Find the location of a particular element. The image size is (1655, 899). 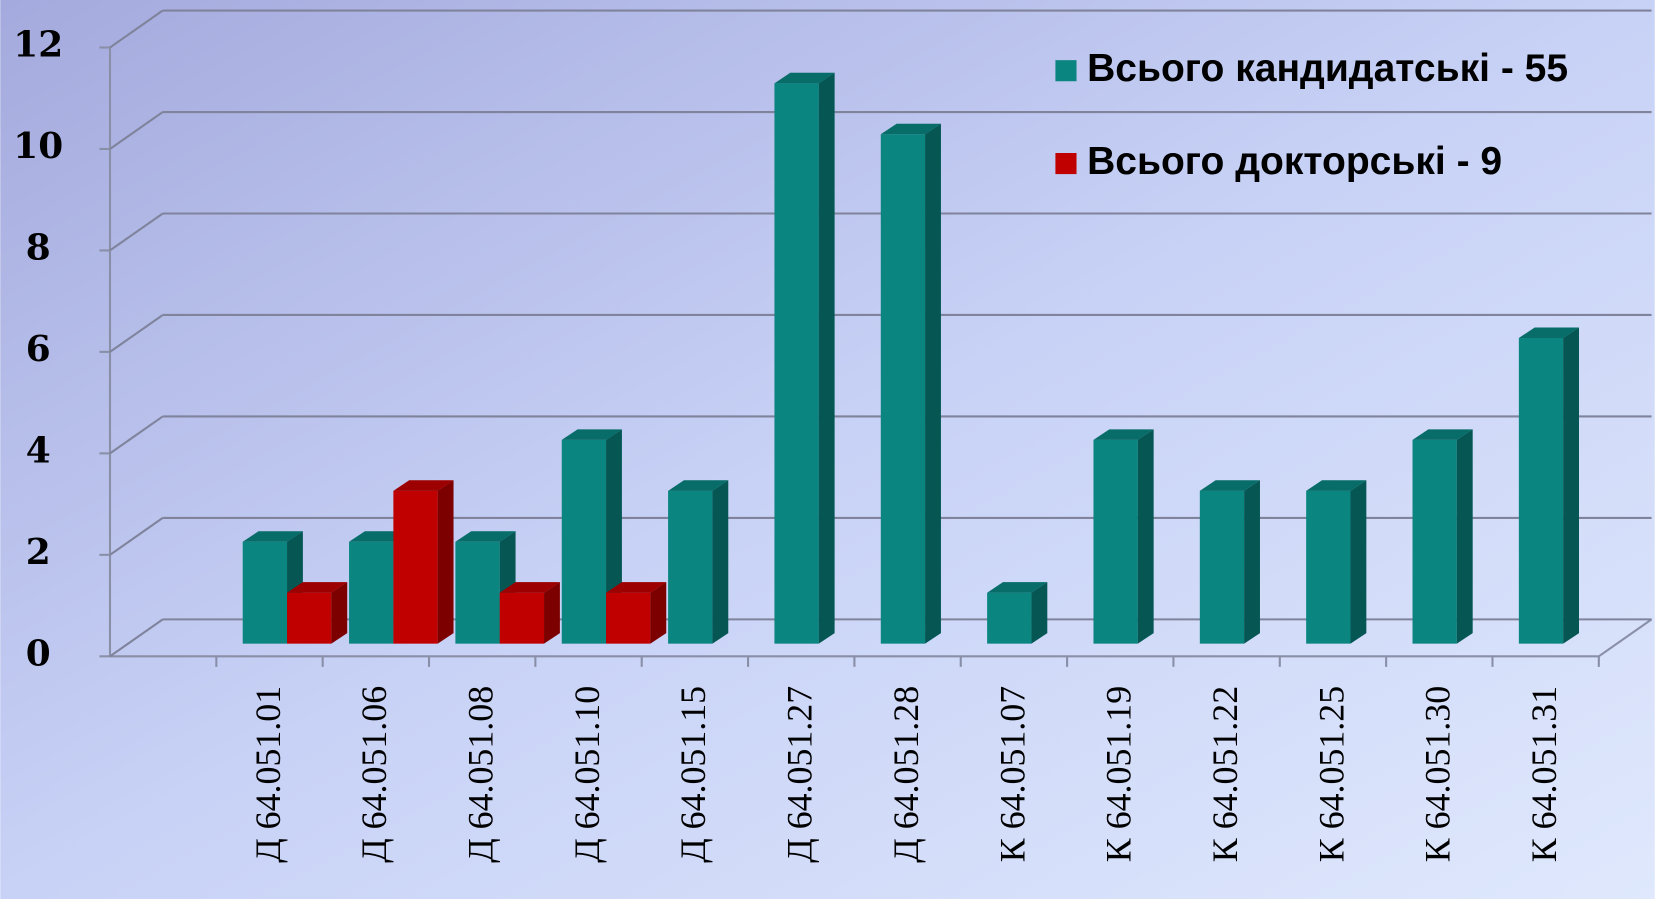

x-tick-label: Д 64.051.28 is located at coordinates (906, 774).